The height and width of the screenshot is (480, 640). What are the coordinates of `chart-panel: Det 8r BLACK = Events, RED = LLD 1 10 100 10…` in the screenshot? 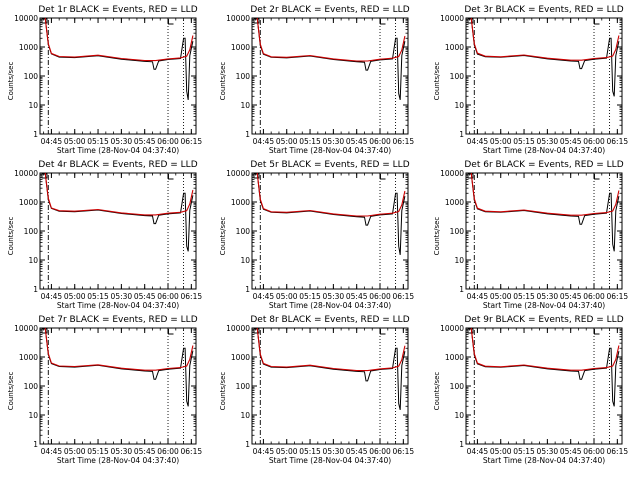 It's located at (316, 390).